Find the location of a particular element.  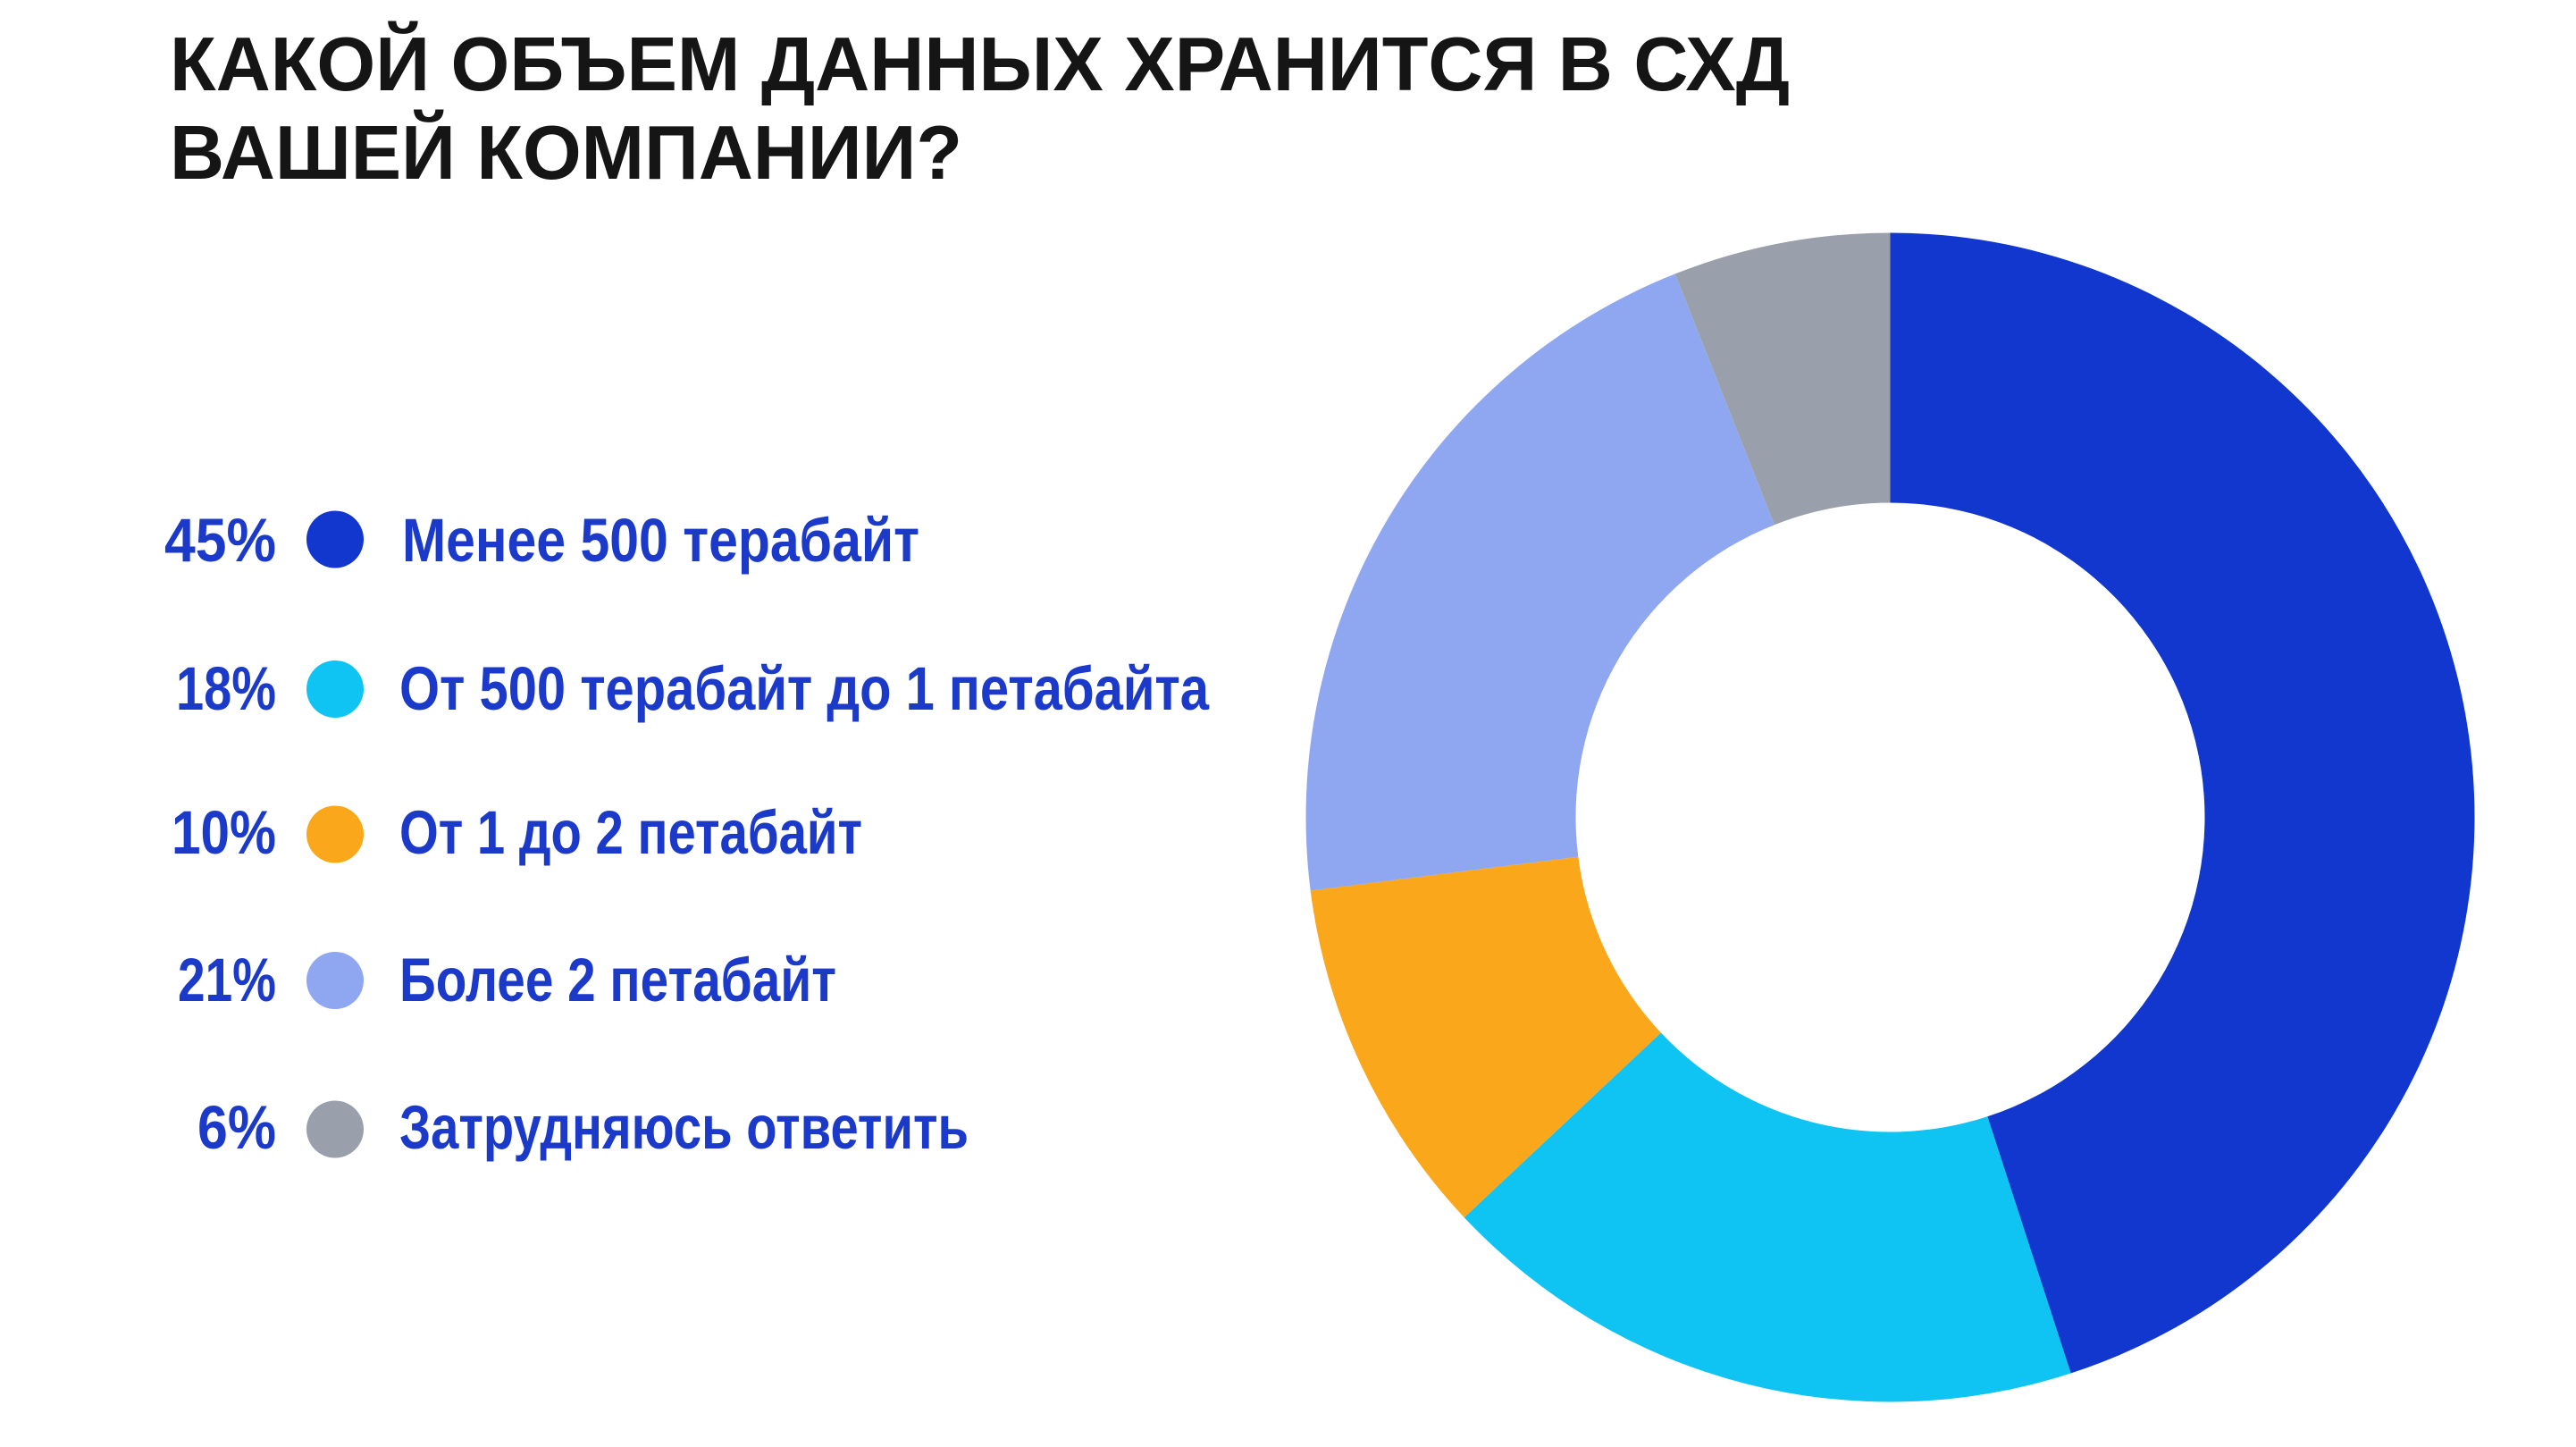

svg-text: ВАШЕЙ КОМПАНИИ? is located at coordinates (566, 152).